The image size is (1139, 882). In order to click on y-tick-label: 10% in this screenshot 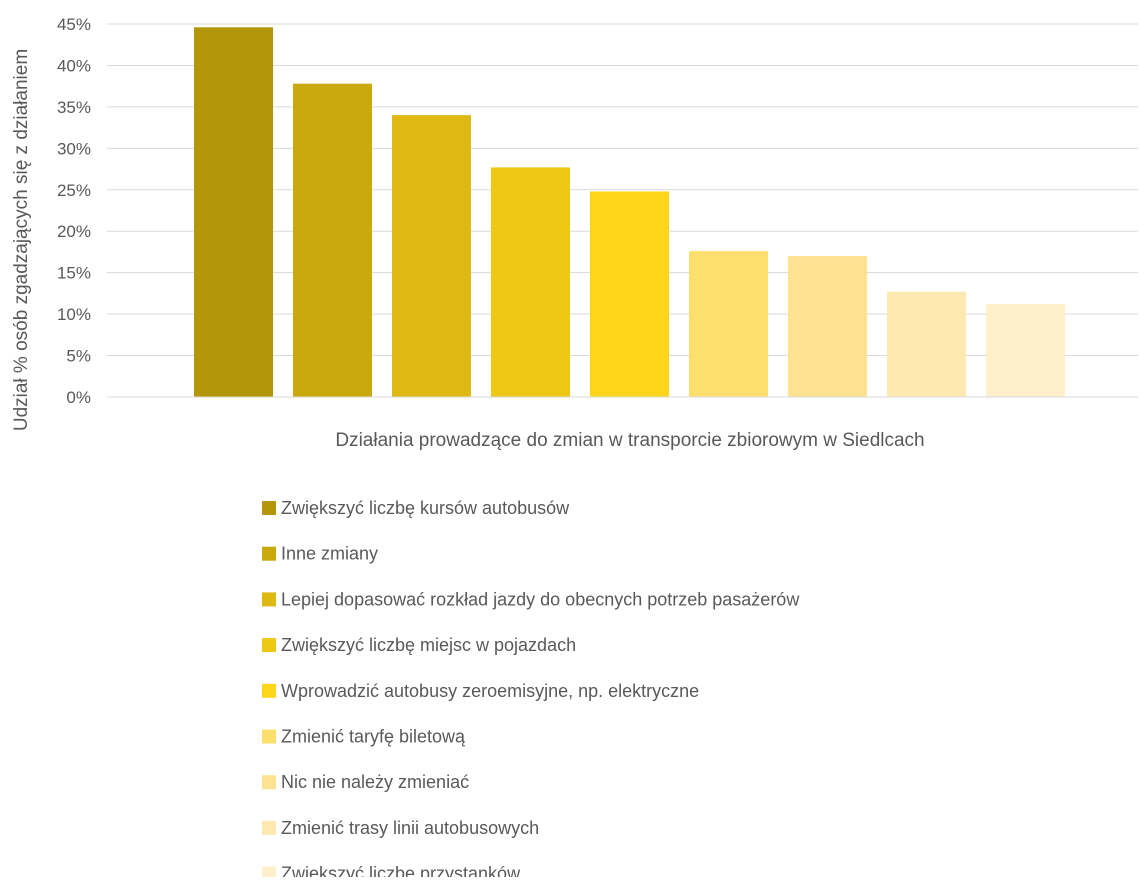, I will do `click(74, 314)`.